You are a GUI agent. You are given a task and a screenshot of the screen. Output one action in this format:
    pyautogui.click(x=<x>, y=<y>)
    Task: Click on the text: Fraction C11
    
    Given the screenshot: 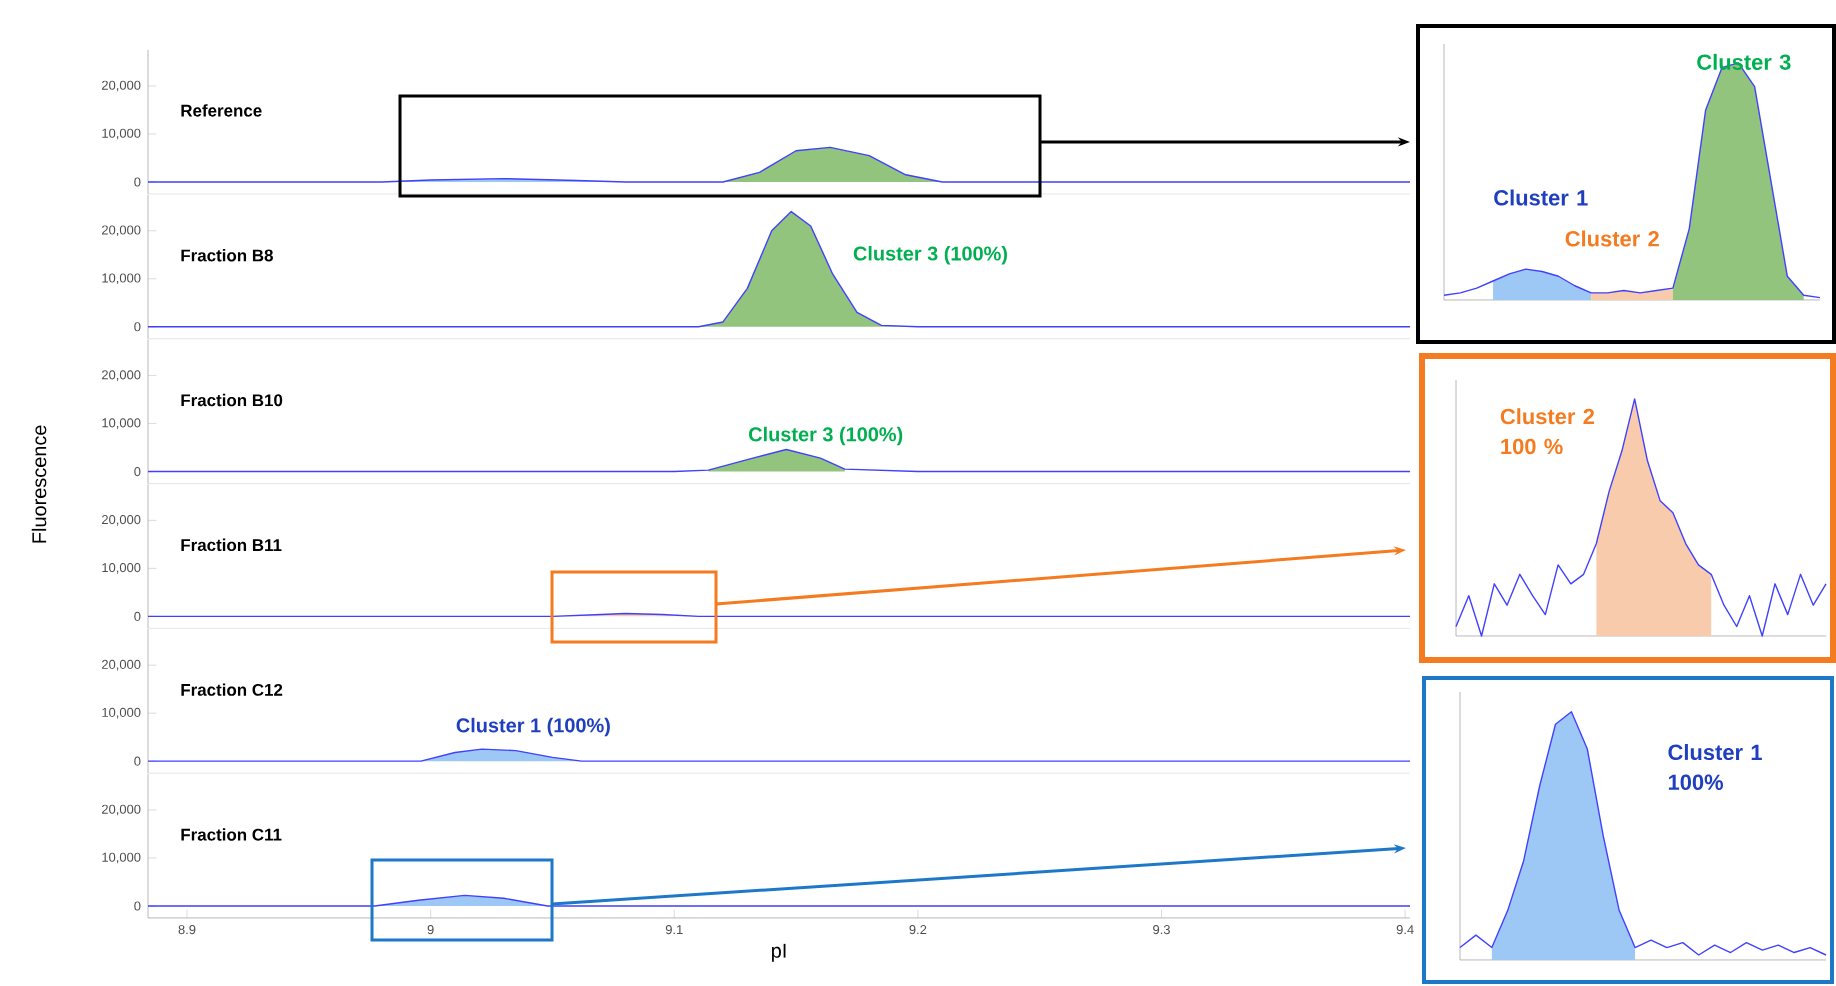 What is the action you would take?
    pyautogui.click(x=231, y=834)
    